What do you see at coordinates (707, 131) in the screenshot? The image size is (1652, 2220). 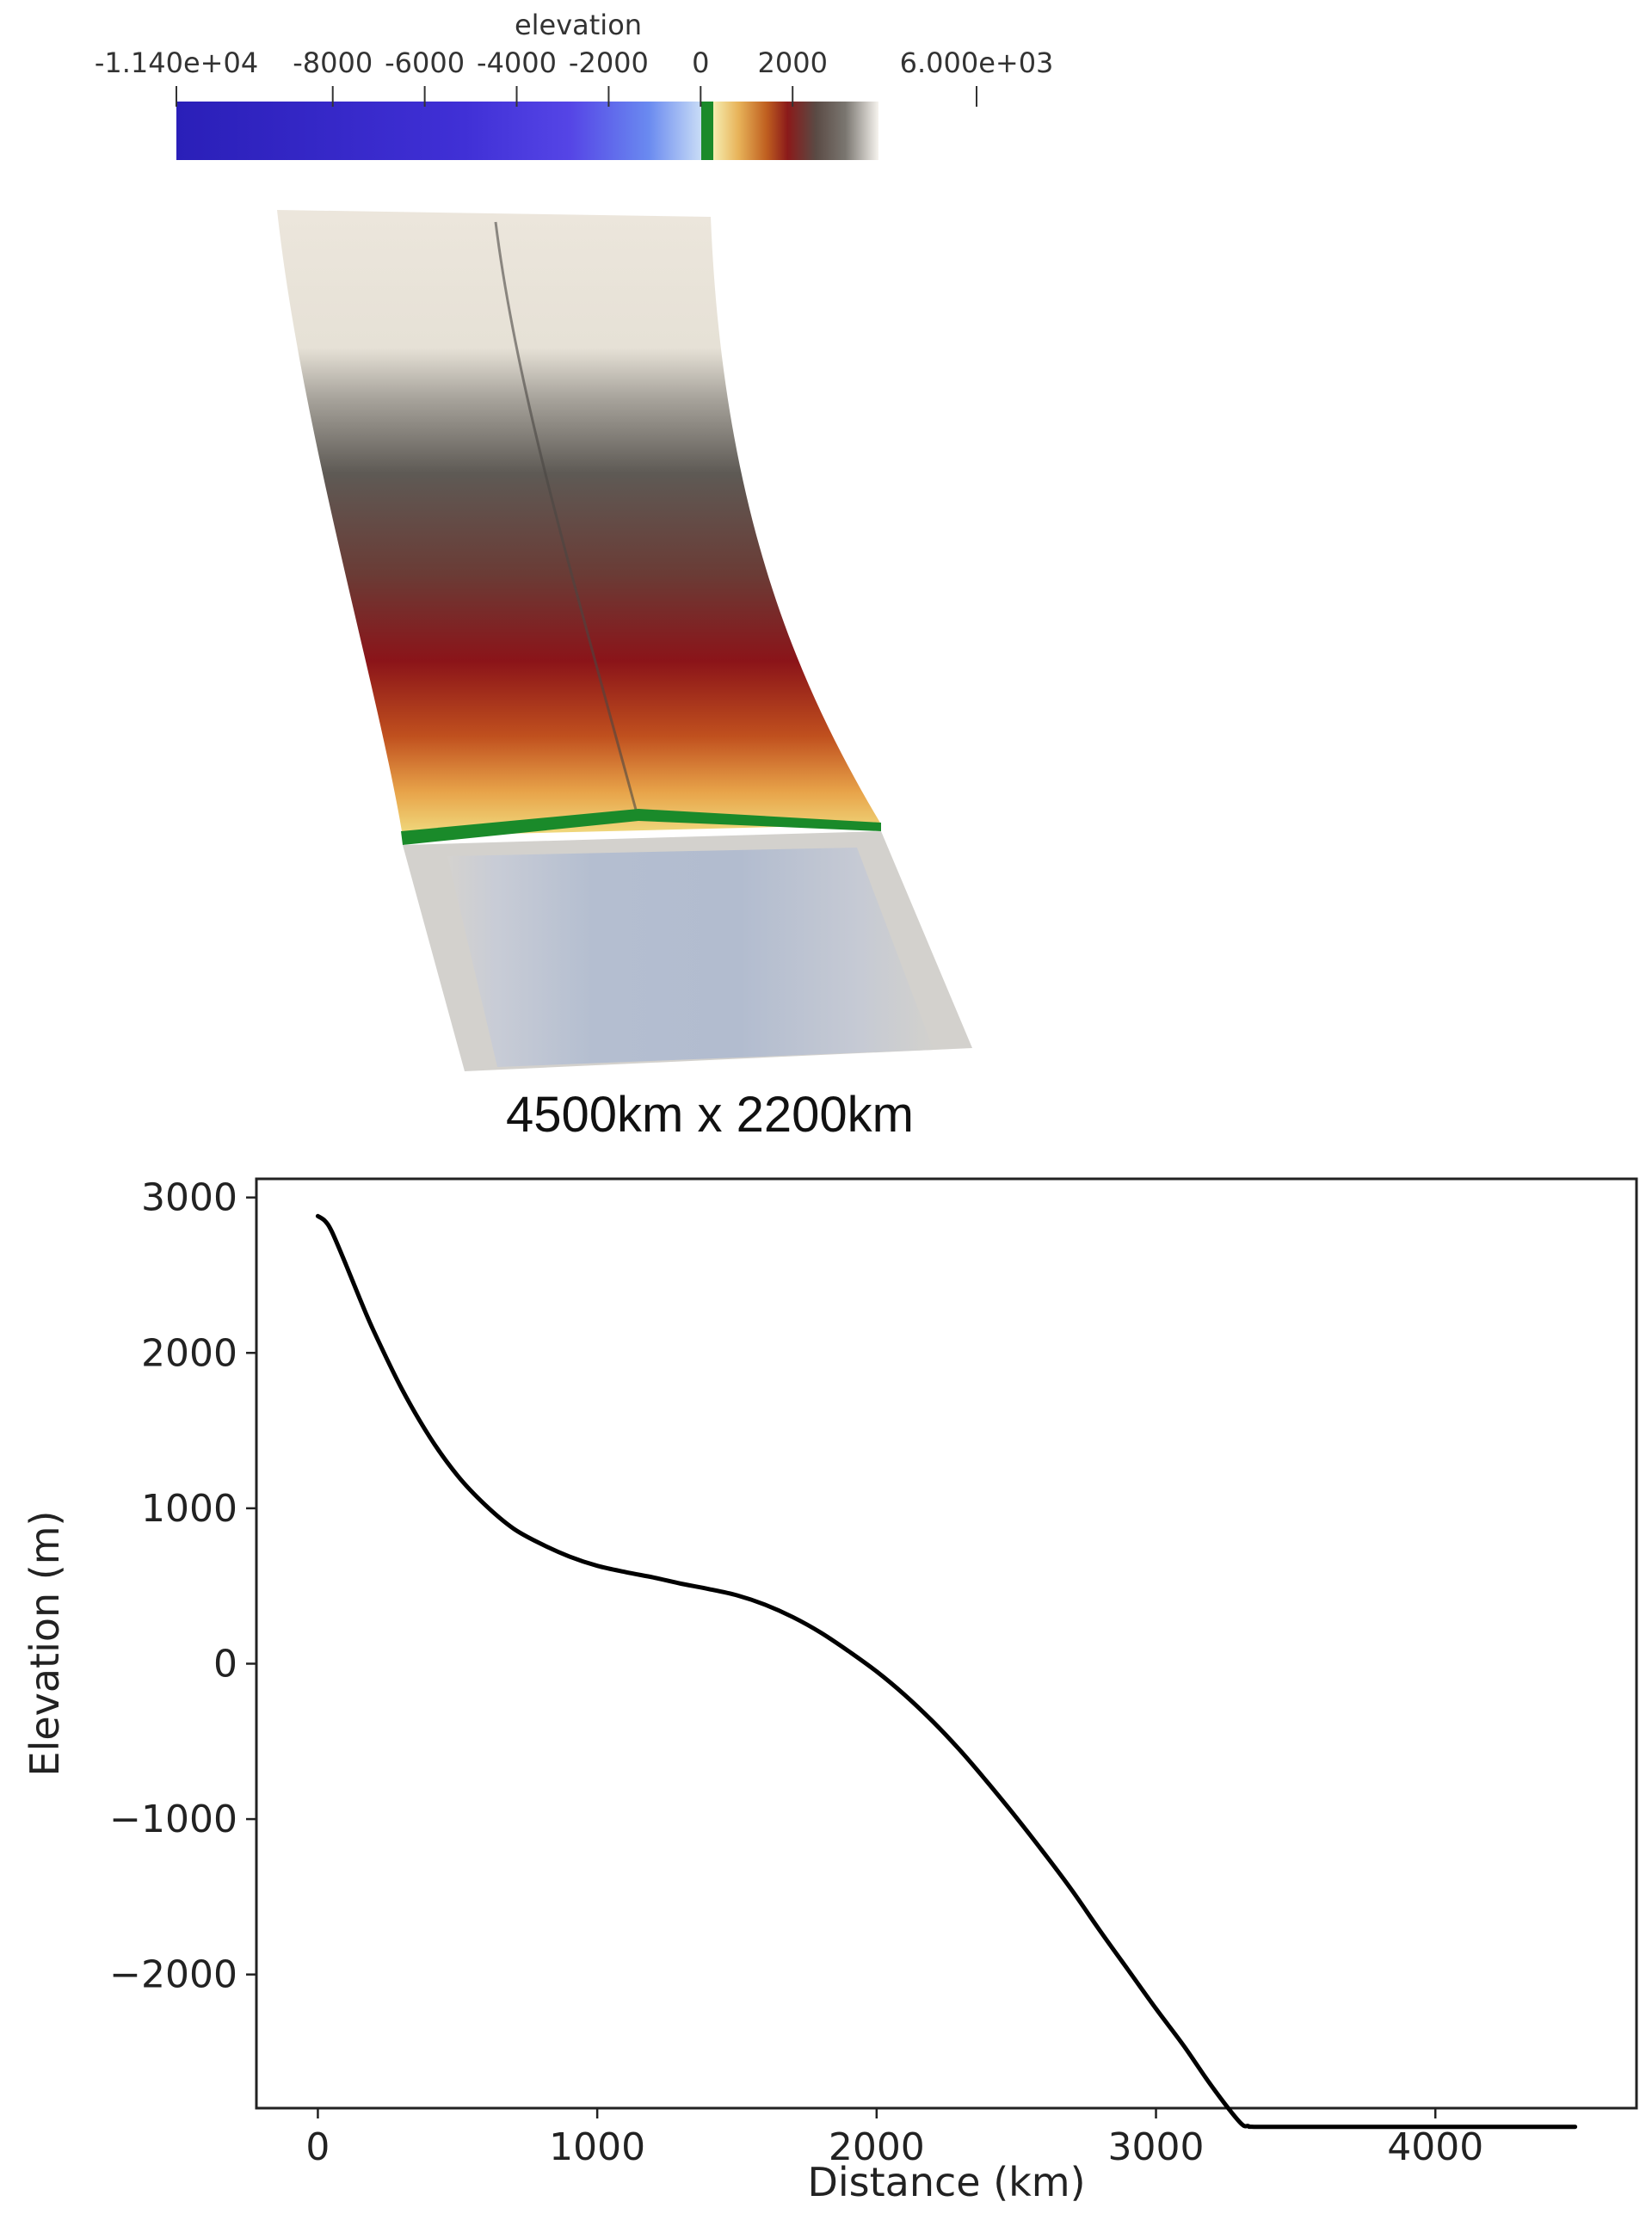 I see `colorbar-sea-level-band` at bounding box center [707, 131].